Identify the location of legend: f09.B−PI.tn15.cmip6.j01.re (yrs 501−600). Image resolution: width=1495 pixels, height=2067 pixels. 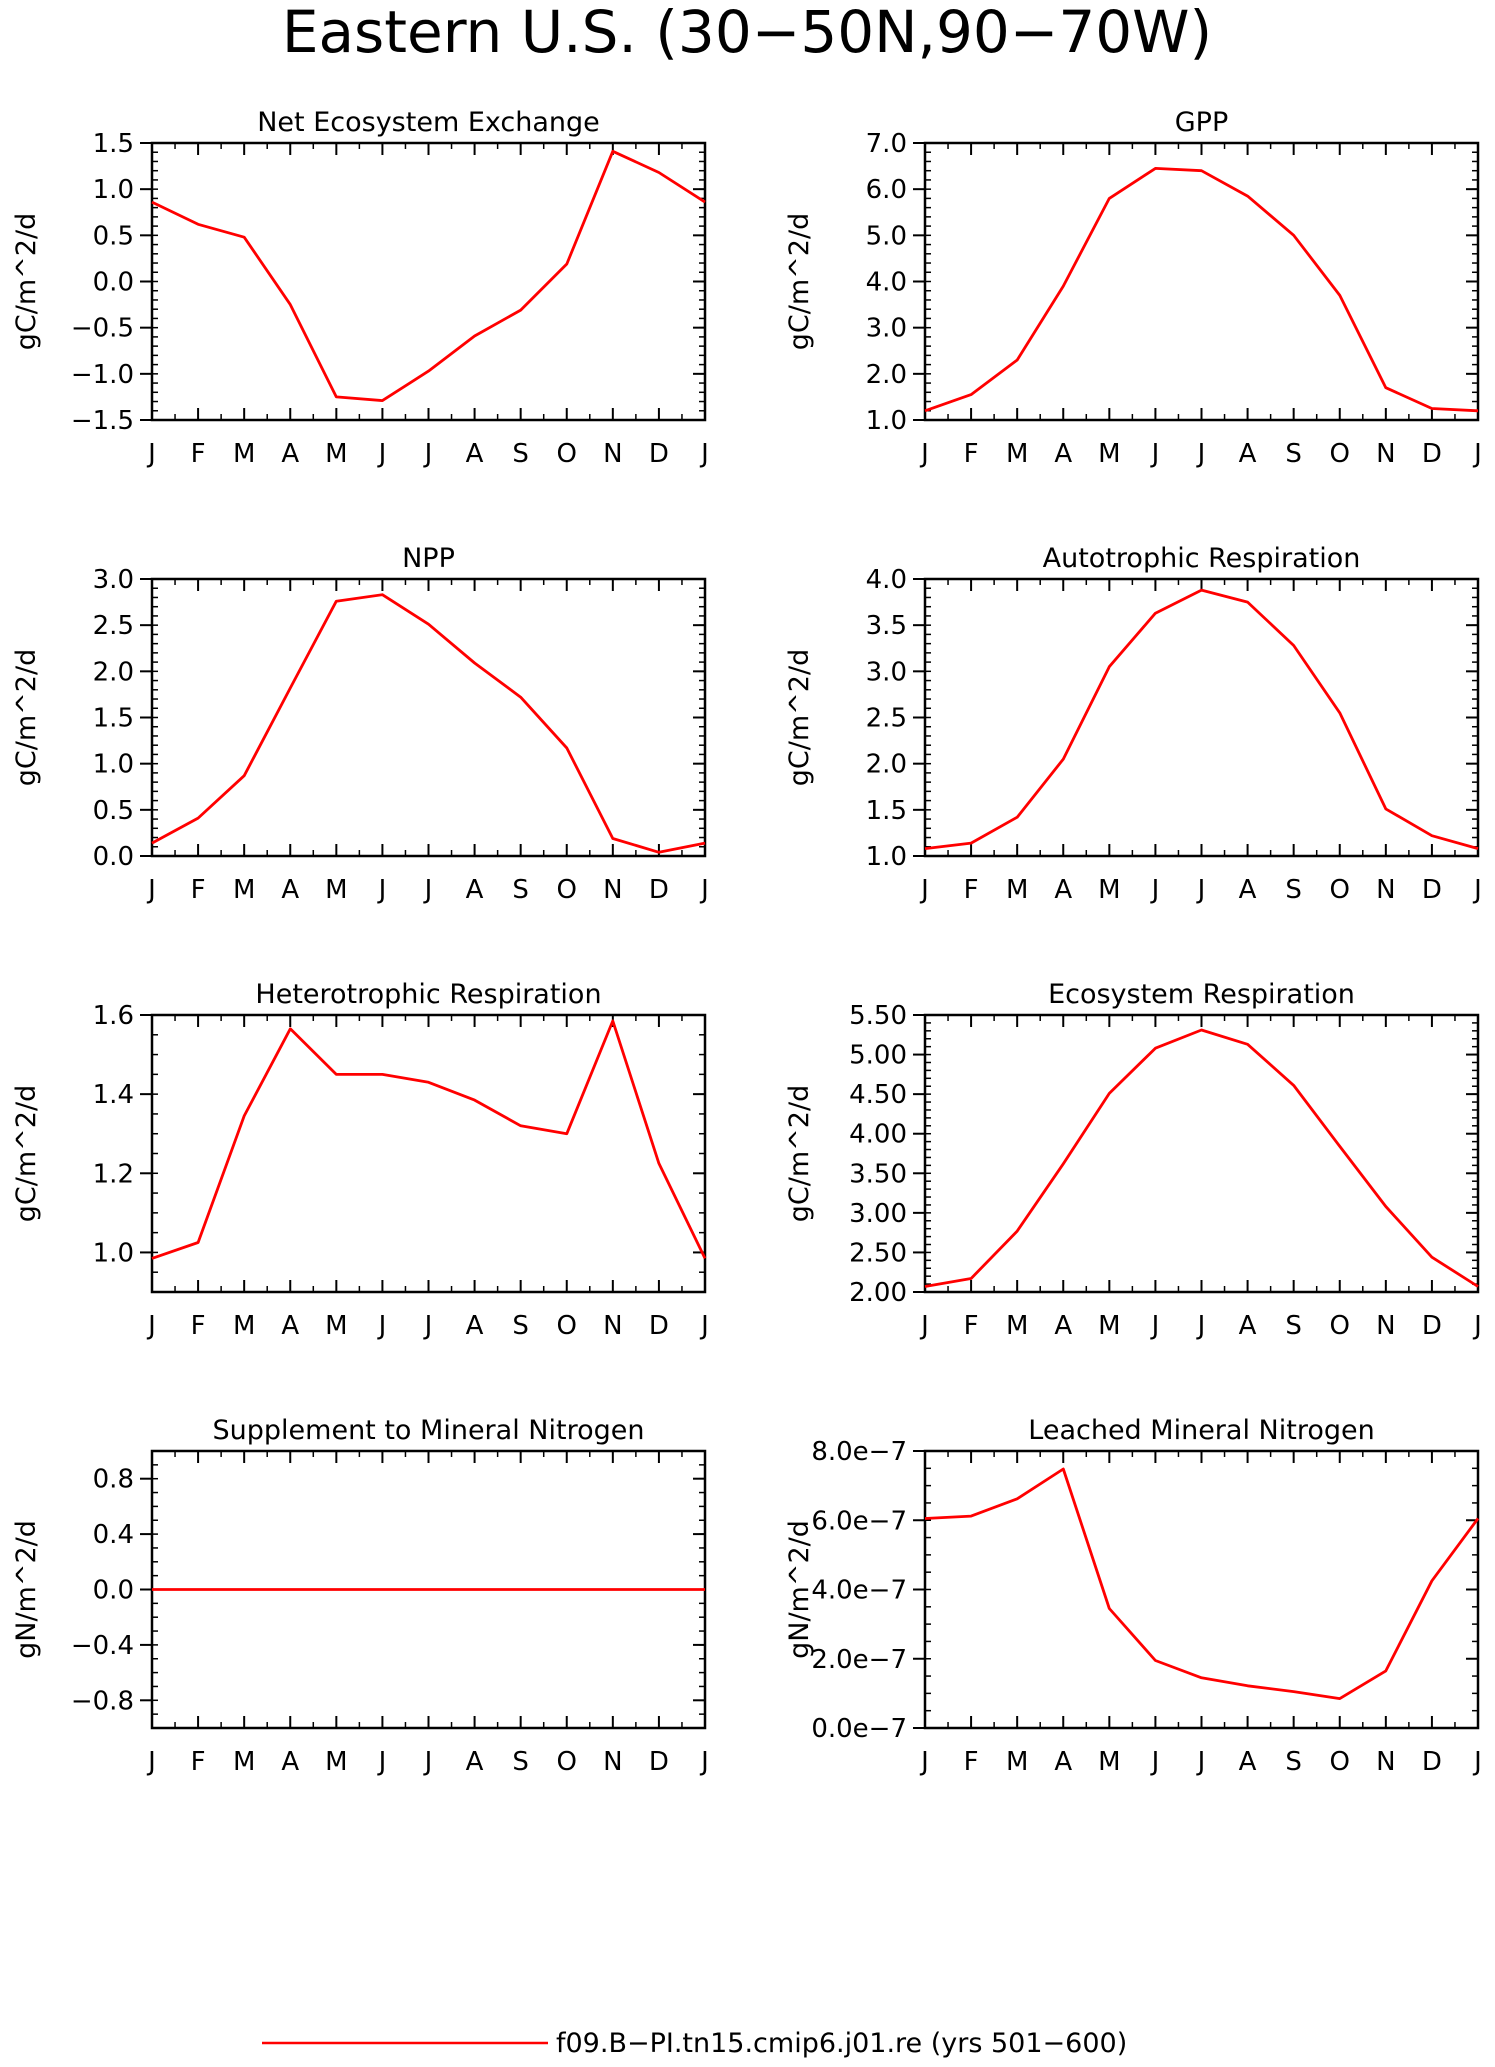
(694, 2043).